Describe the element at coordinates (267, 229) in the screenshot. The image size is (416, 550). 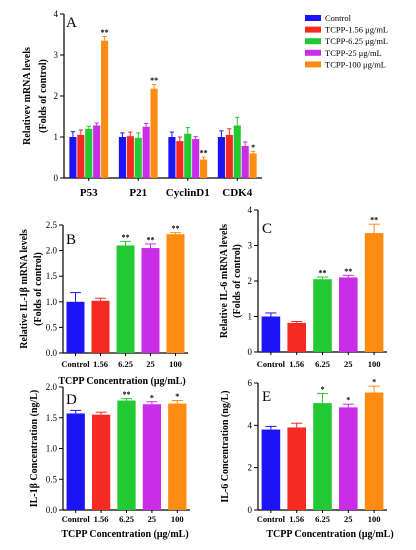
I see `panel-letter: C` at that location.